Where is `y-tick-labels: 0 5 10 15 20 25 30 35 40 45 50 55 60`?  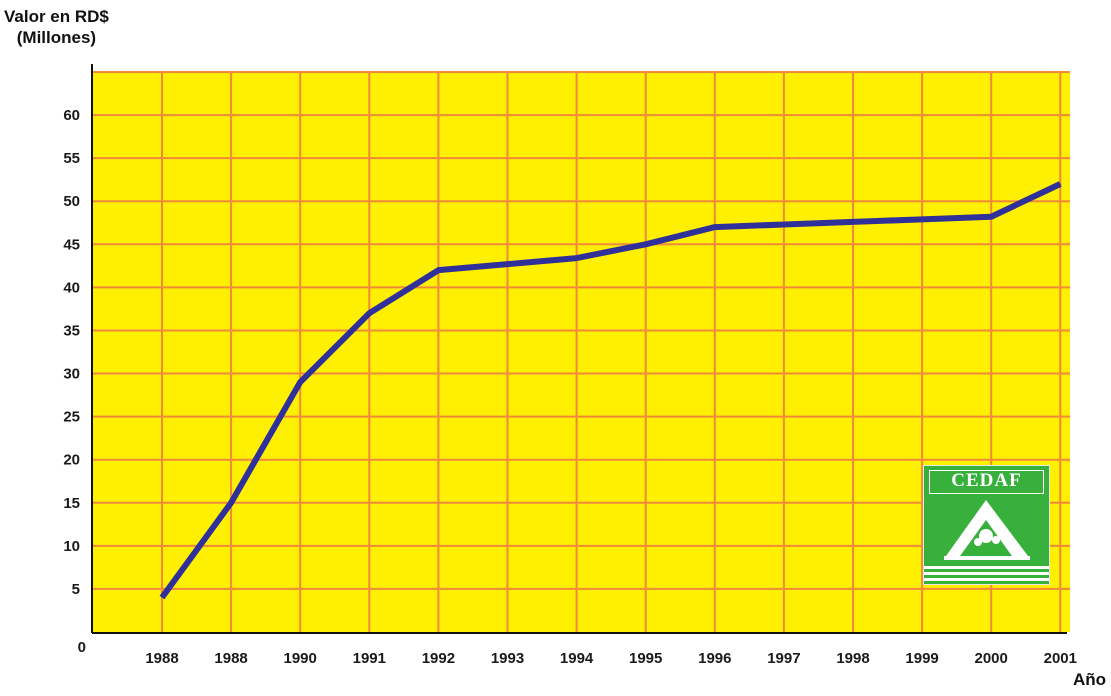 y-tick-labels: 0 5 10 15 20 25 30 35 40 45 50 55 60 is located at coordinates (74, 381).